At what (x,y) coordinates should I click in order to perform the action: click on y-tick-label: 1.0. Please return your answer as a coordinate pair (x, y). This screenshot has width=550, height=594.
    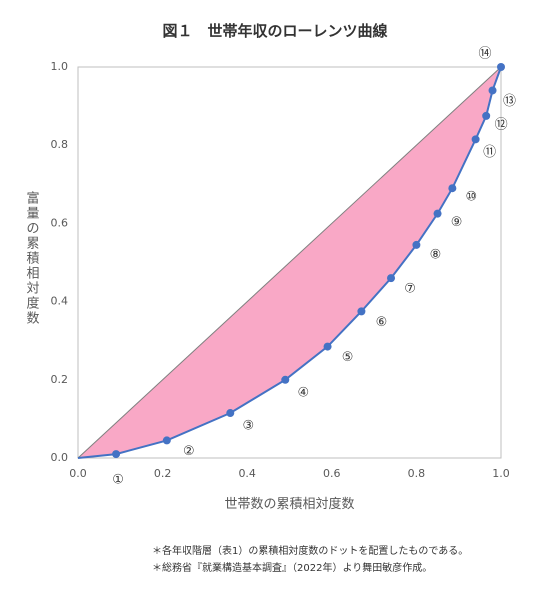
    Looking at the image, I should click on (60, 66).